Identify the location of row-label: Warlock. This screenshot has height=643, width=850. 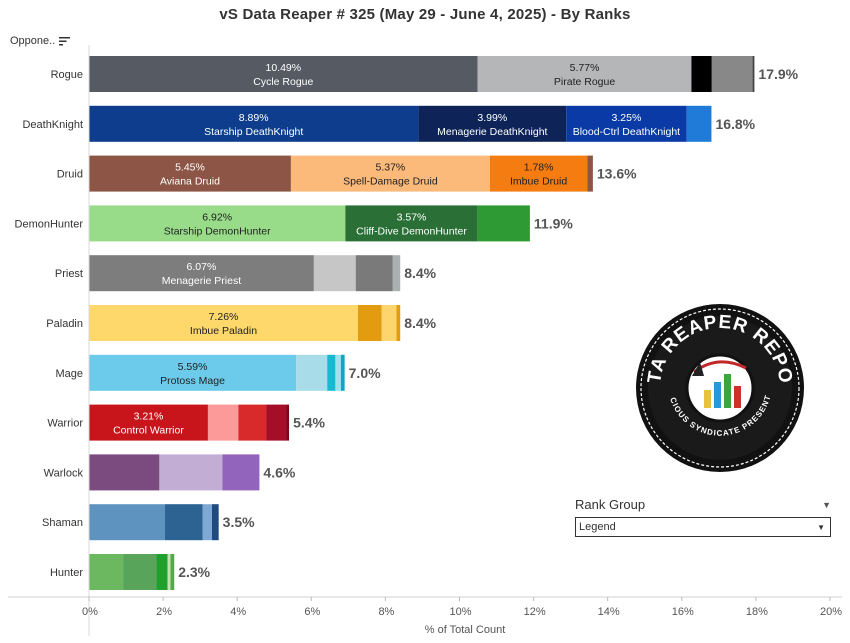
(64, 473).